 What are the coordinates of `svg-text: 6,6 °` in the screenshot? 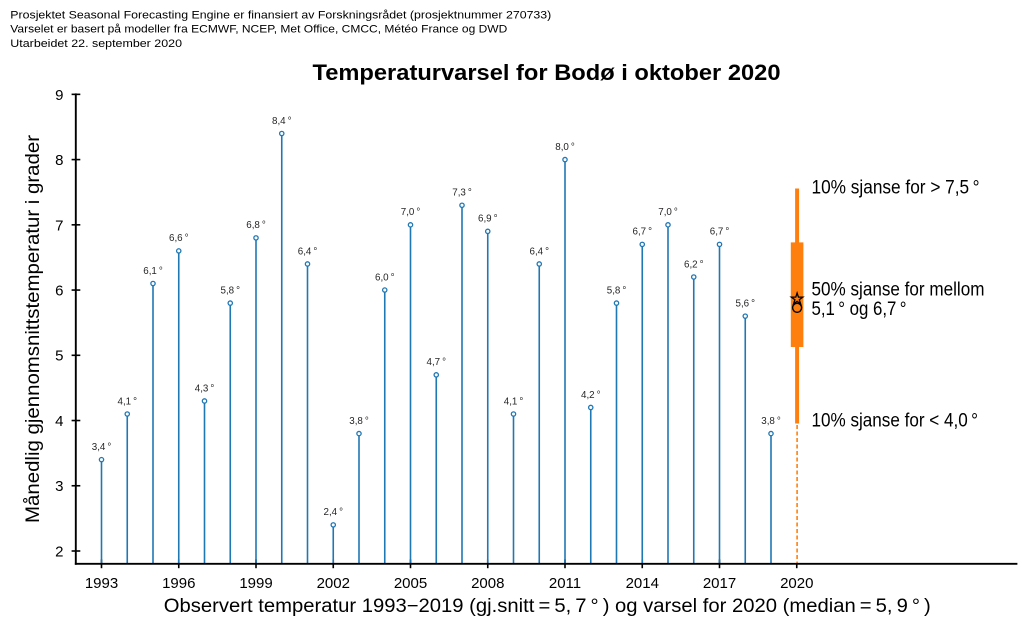 It's located at (179, 238).